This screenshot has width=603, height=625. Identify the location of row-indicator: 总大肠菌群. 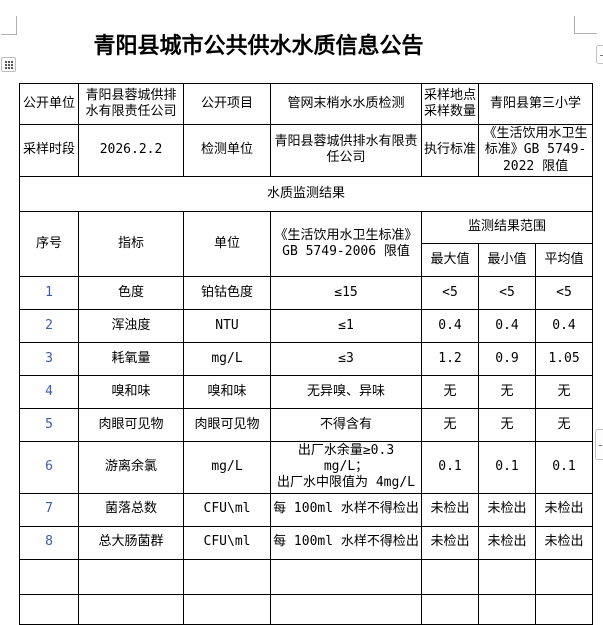
(131, 542).